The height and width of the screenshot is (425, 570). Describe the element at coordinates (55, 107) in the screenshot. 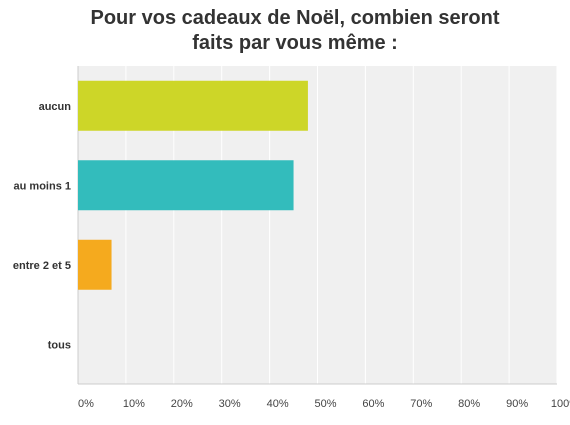

I see `category-label: aucun` at that location.